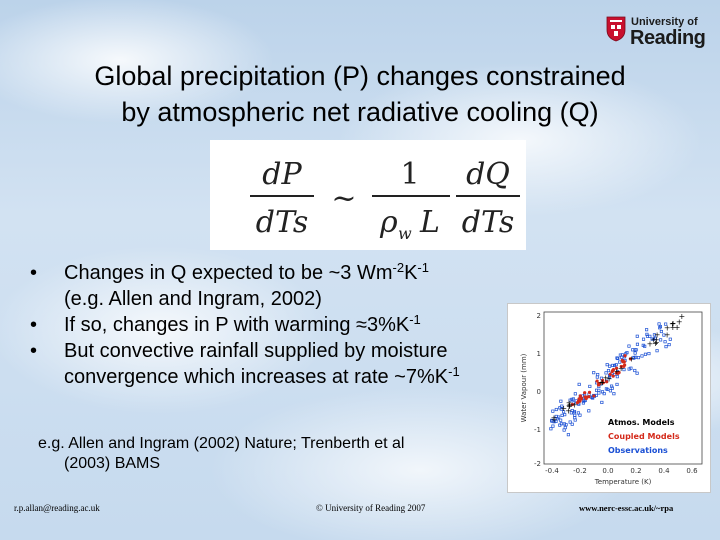  What do you see at coordinates (617, 374) in the screenshot?
I see `scatter-points: +++++++++ +++++++++++++++++++++` at bounding box center [617, 374].